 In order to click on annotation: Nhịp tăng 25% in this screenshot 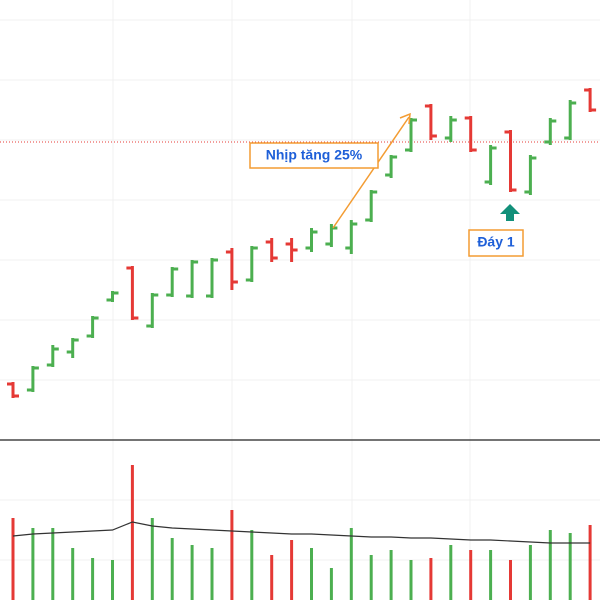, I will do `click(314, 155)`.